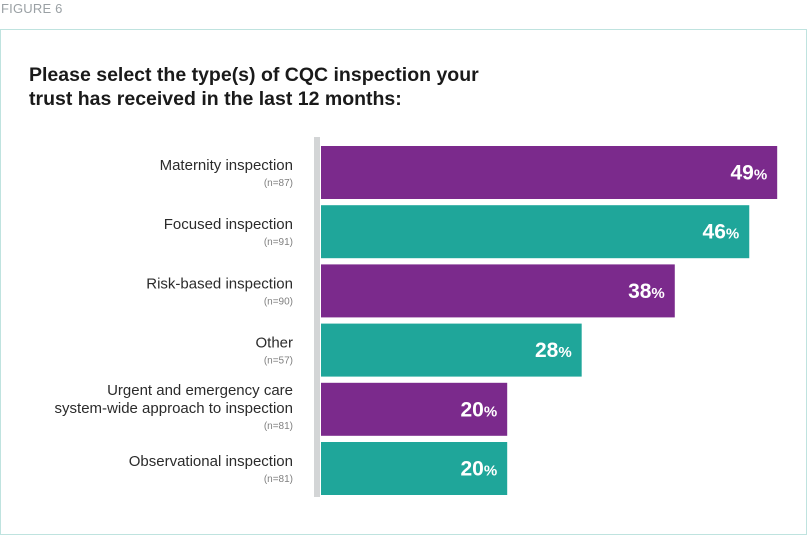  Describe the element at coordinates (278, 183) in the screenshot. I see `sample-size-label: (n=87)` at that location.